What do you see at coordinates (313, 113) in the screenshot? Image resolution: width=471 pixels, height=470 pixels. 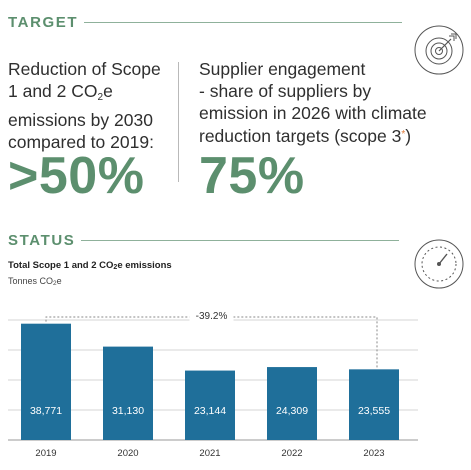 I see `target-right-line-3: emission in 2026 with climate` at bounding box center [313, 113].